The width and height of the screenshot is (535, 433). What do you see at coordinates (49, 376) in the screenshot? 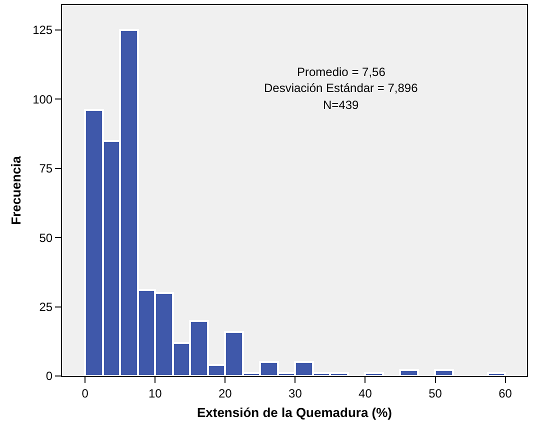
I see `y-tick-label: 0` at bounding box center [49, 376].